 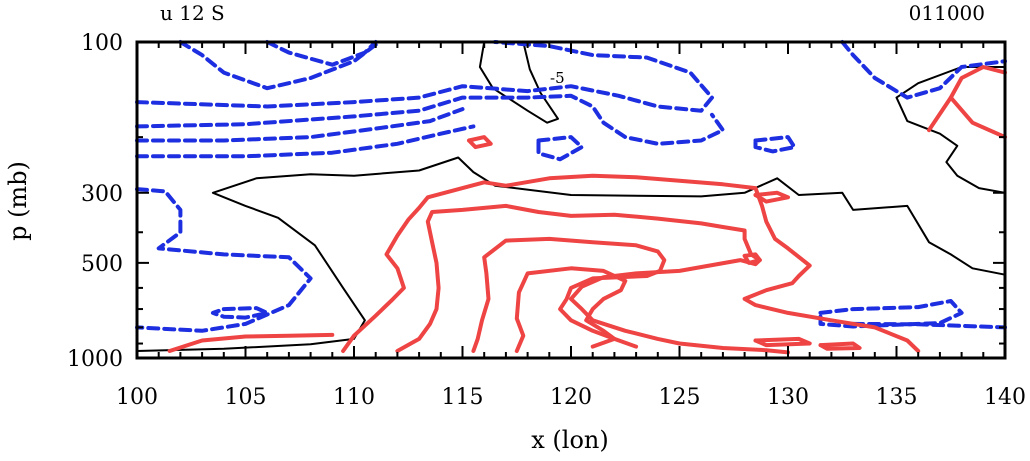 I want to click on x-axis-label: x (lon), so click(x=569, y=440).